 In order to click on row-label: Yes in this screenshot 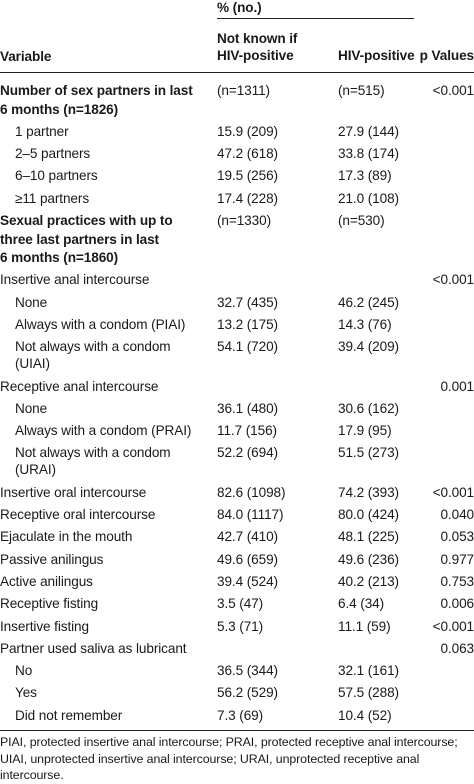, I will do `click(26, 693)`.